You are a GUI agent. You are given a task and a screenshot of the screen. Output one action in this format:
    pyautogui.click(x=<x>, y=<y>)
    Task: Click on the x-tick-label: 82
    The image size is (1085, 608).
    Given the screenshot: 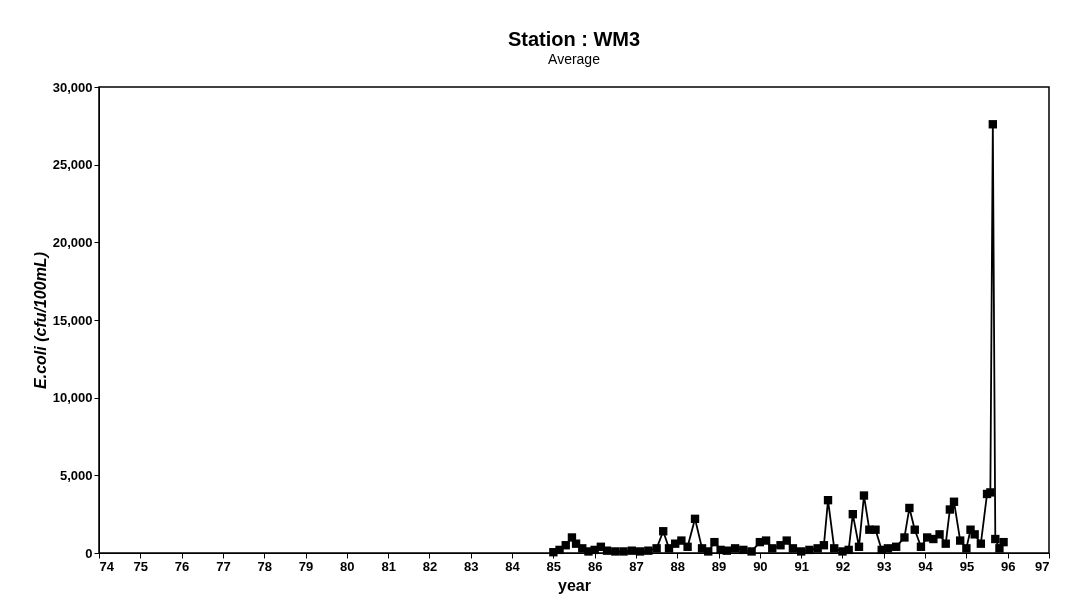 What is the action you would take?
    pyautogui.click(x=430, y=566)
    